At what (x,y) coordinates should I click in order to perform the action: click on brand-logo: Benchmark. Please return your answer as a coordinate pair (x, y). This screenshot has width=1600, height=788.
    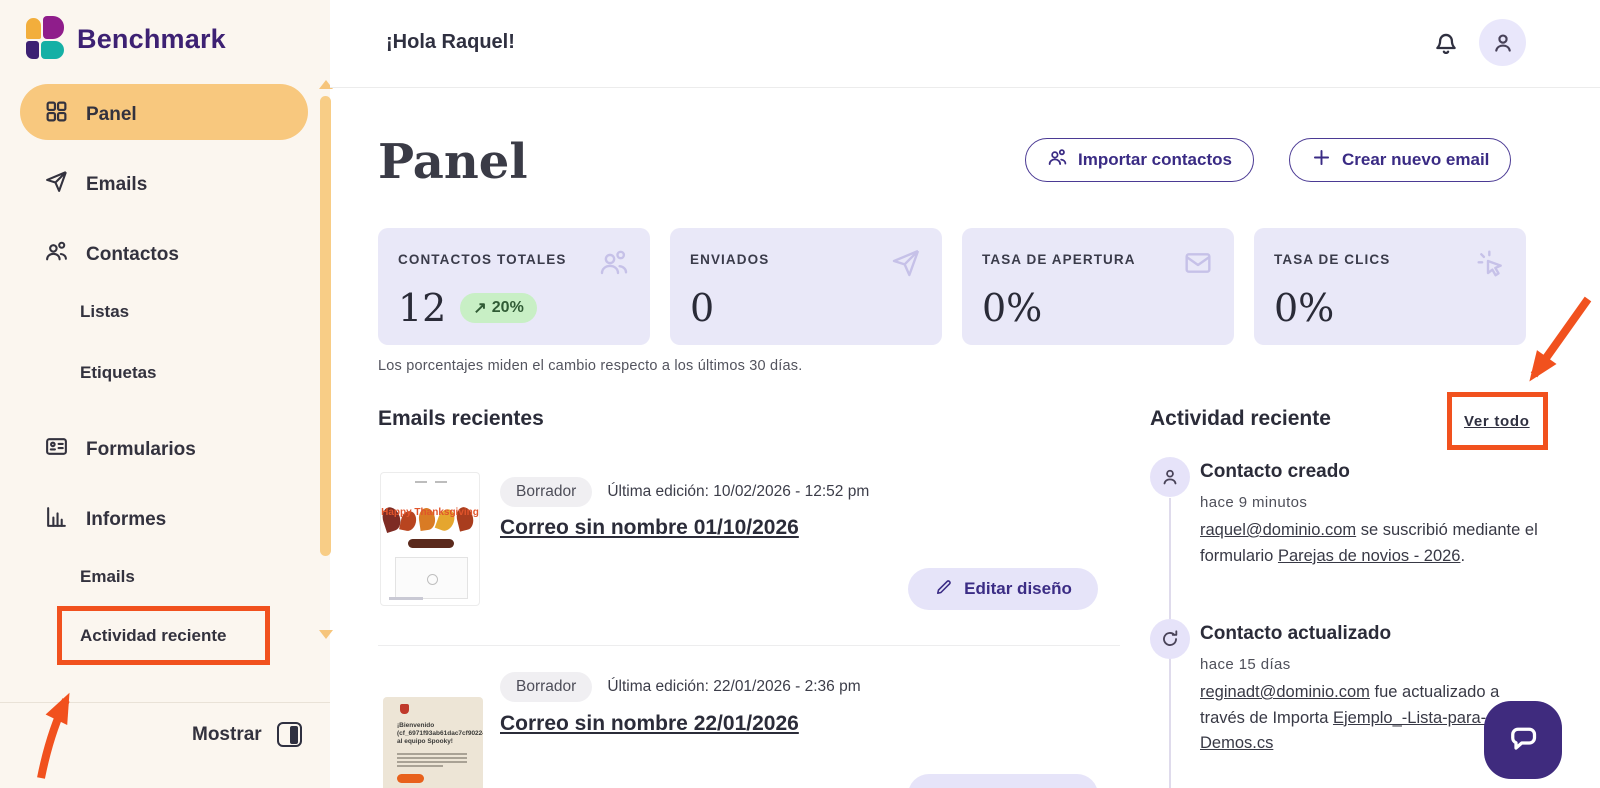
    Looking at the image, I should click on (126, 39).